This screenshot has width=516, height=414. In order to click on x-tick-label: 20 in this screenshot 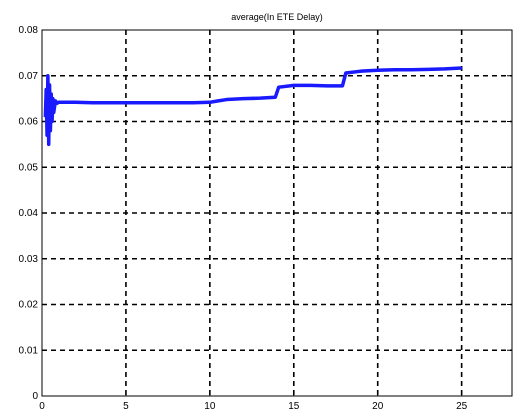, I will do `click(378, 406)`.